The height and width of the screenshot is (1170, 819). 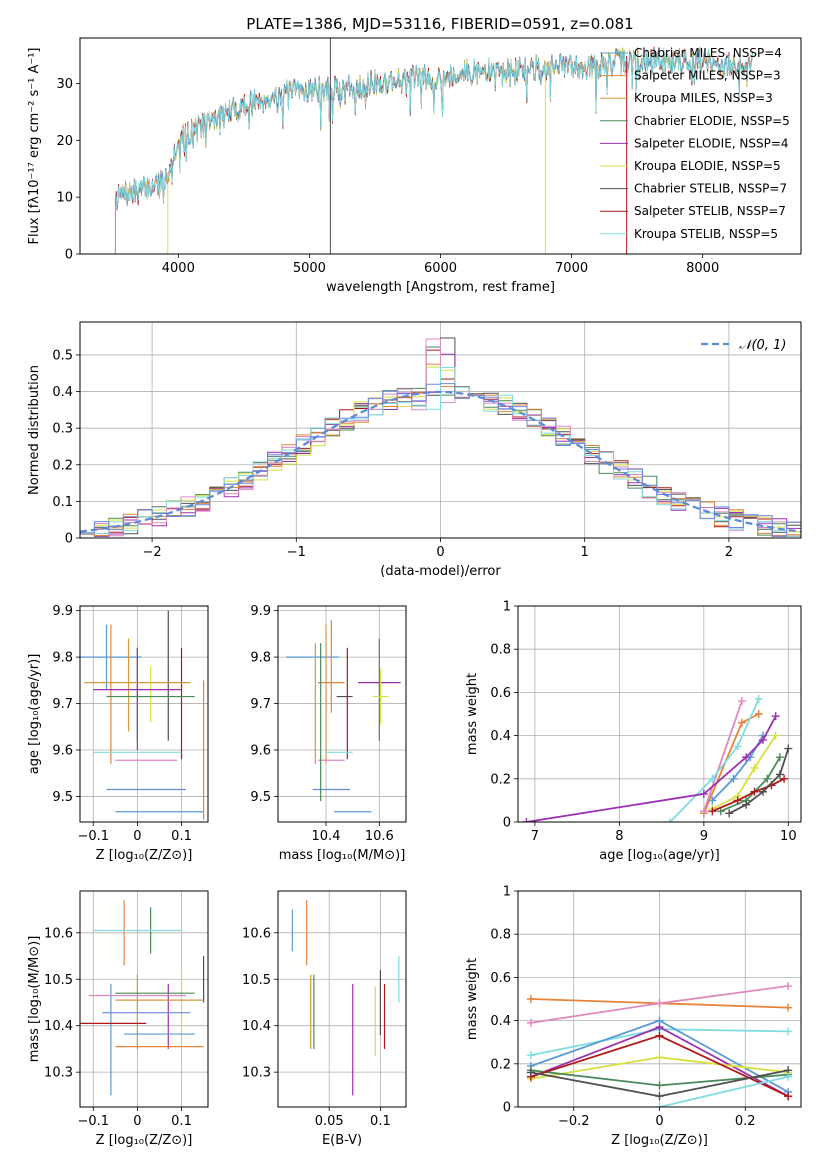 I want to click on y-tick-label: 0.8, so click(x=500, y=650).